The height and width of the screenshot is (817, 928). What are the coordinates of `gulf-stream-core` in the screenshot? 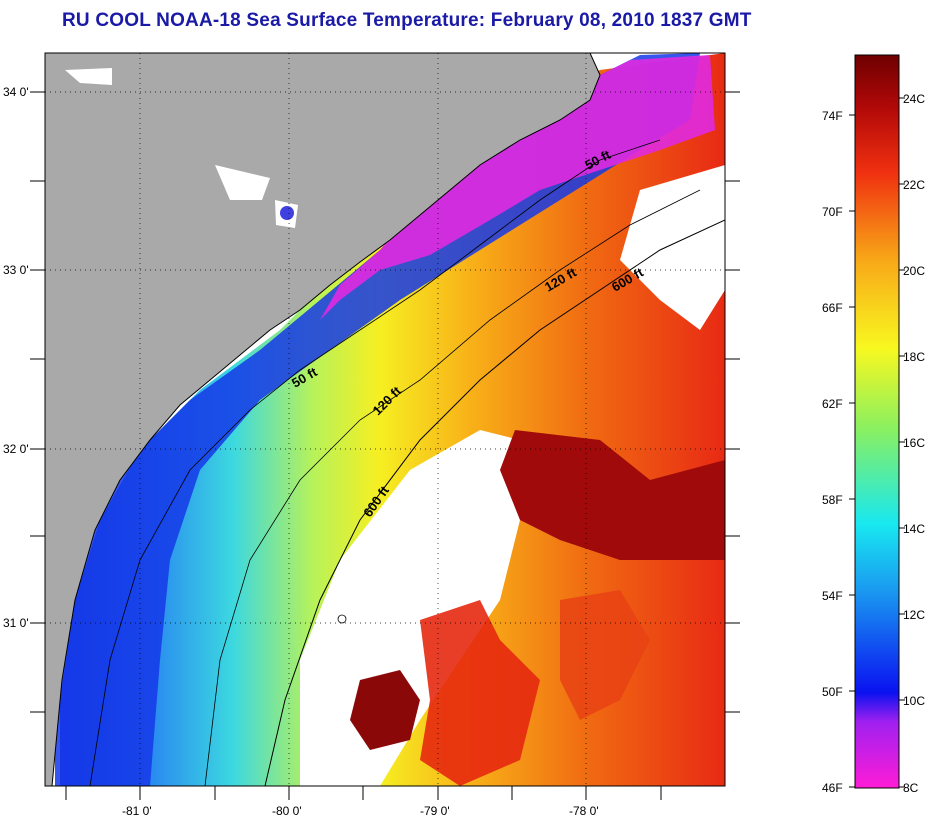 It's located at (612, 495).